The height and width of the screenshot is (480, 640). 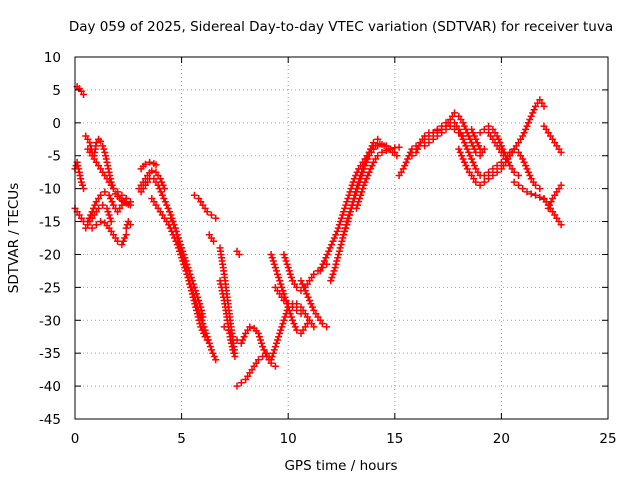 I want to click on series-sat-i, so click(x=148, y=165).